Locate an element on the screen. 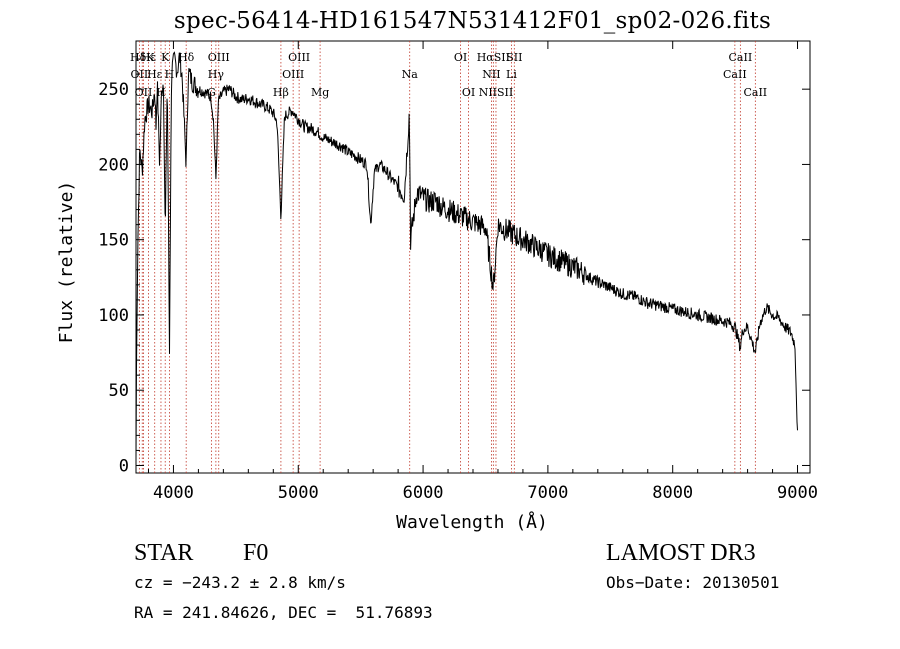 The height and width of the screenshot is (649, 900). line-label-2: K is located at coordinates (165, 57).